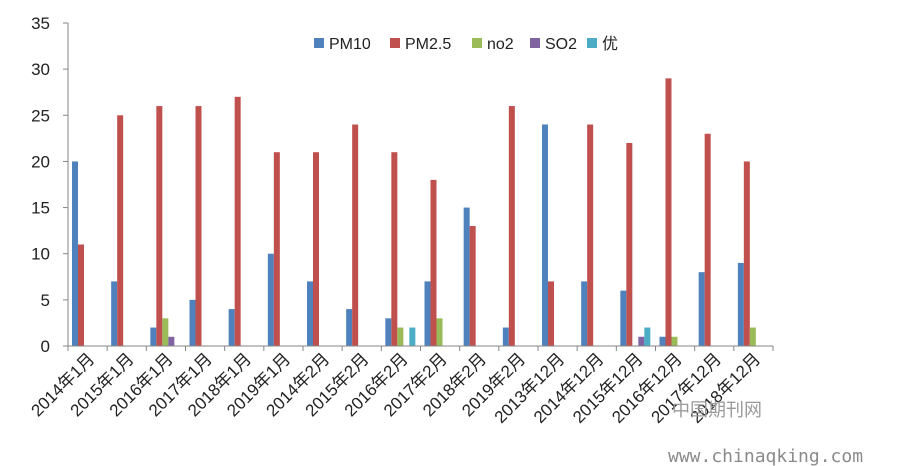  I want to click on bar-SO2-2016年1月, so click(171, 341).